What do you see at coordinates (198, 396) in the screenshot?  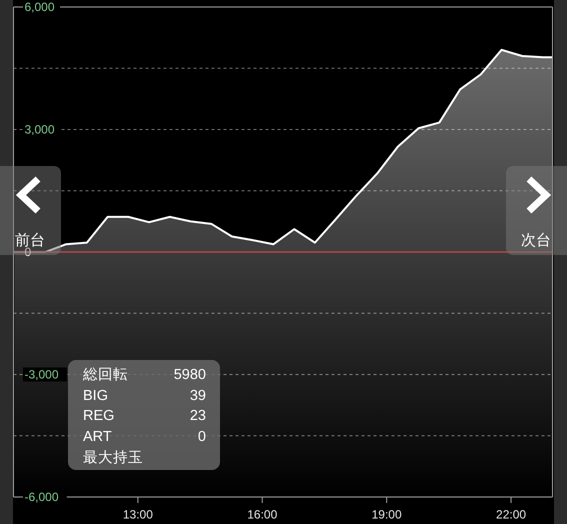 I see `annotation: 39` at bounding box center [198, 396].